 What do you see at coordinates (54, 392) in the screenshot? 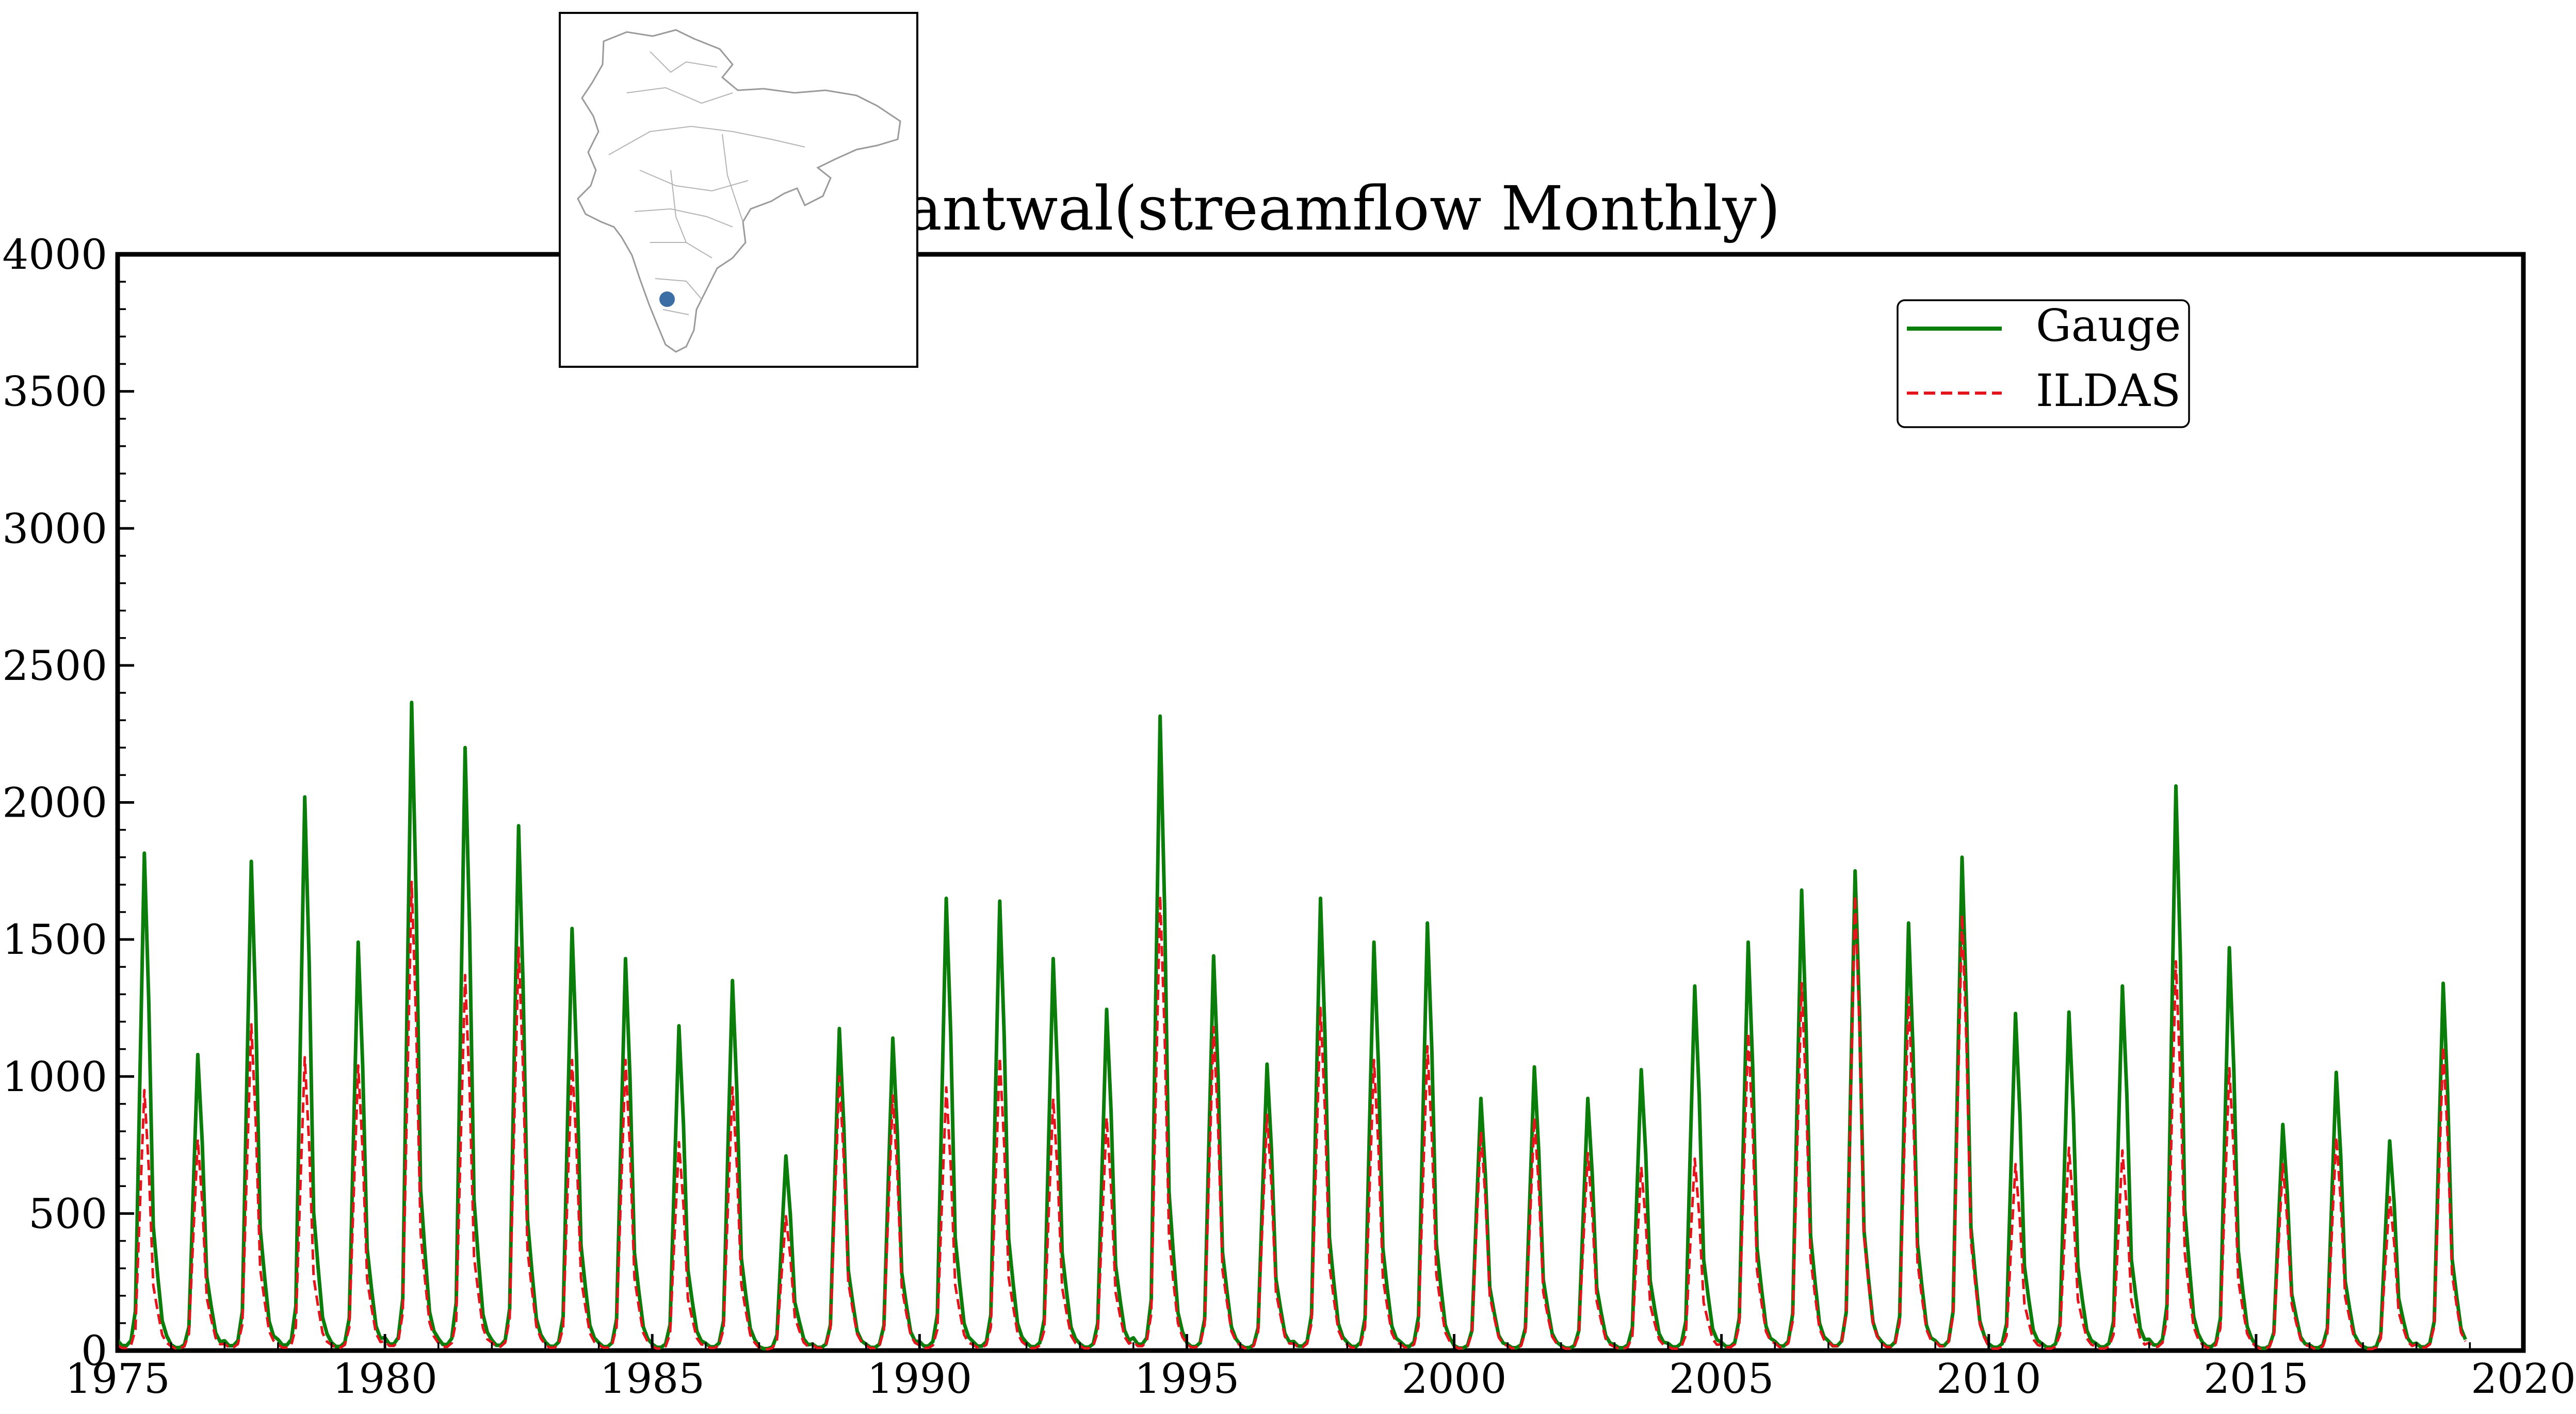
I see `y-tick-label: 3500` at bounding box center [54, 392].